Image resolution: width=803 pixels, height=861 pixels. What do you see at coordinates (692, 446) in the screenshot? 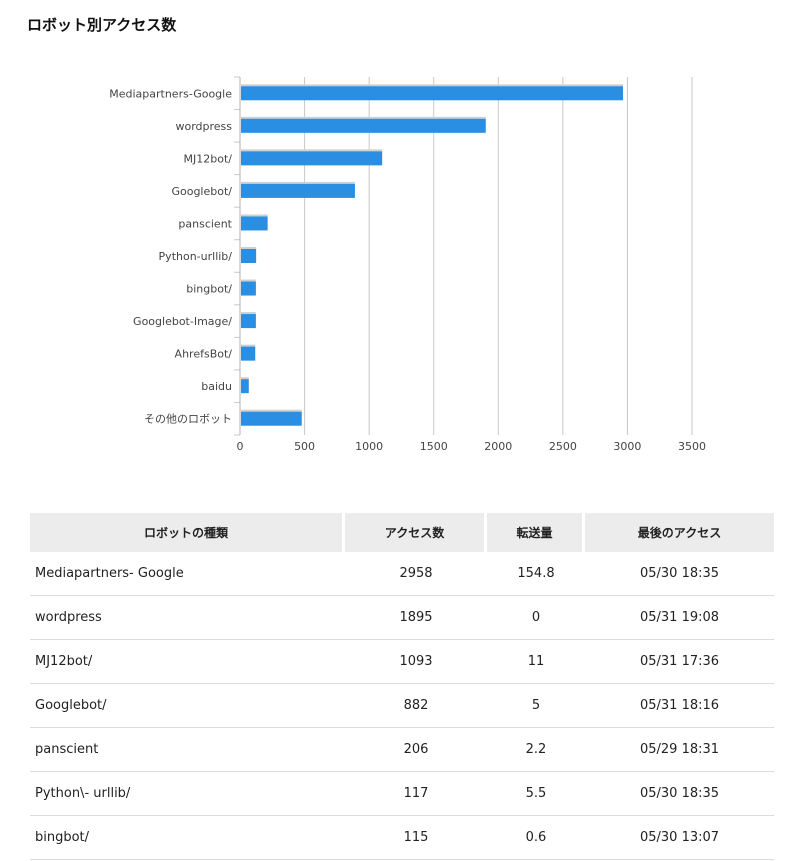
I see `x-tick-label: 3500` at bounding box center [692, 446].